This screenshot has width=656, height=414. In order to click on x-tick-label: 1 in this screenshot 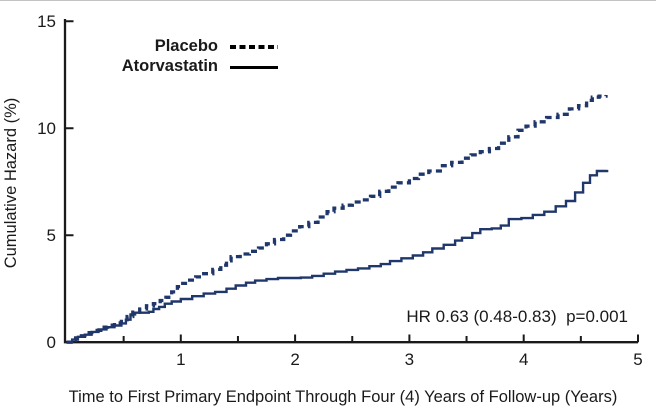, I will do `click(181, 359)`.